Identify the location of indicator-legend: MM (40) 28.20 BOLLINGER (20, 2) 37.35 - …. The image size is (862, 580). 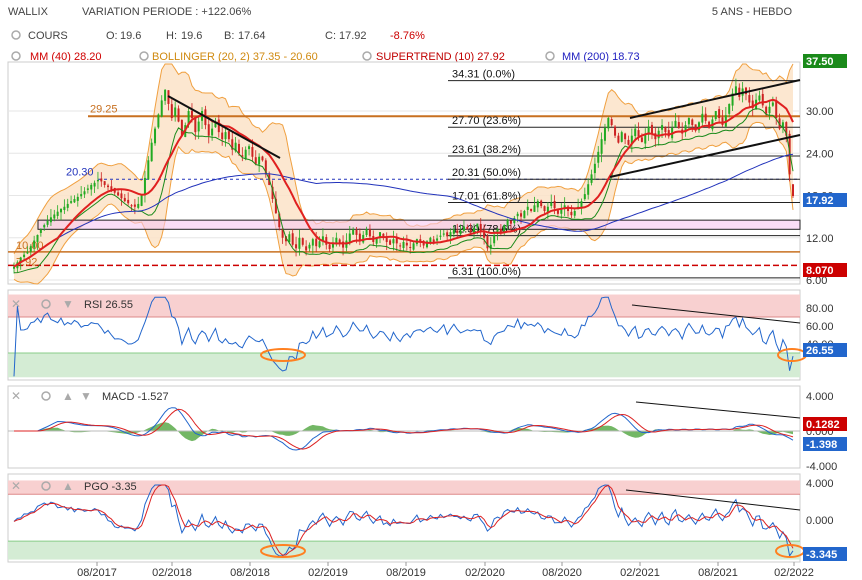
(325, 57).